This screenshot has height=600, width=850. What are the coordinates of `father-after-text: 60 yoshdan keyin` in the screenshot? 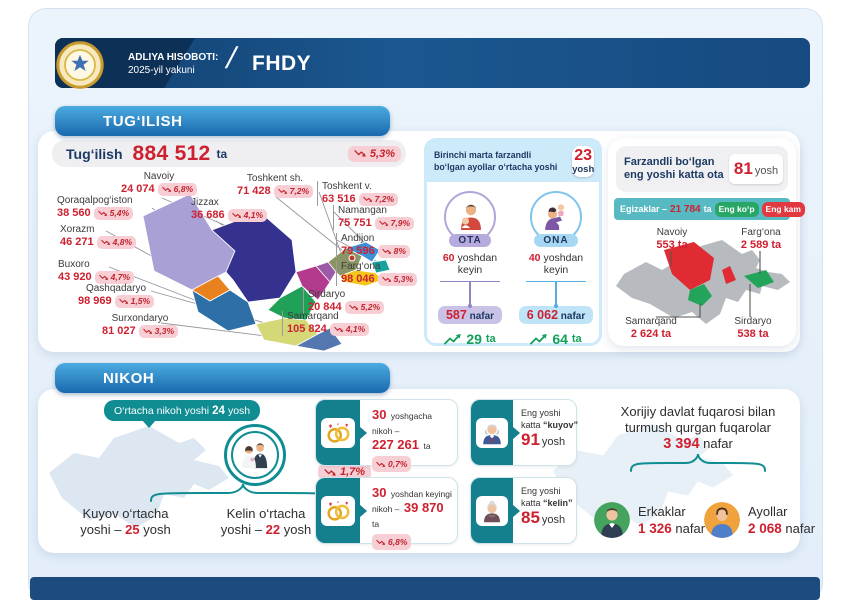 It's located at (470, 264).